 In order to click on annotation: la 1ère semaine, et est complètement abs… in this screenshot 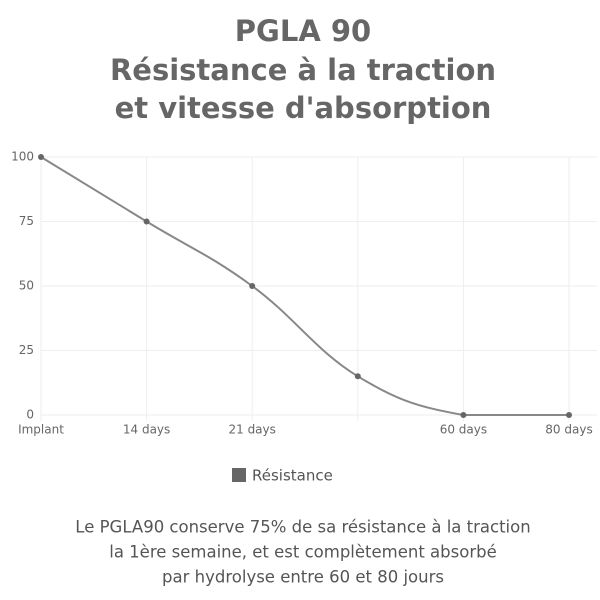, I will do `click(303, 552)`.